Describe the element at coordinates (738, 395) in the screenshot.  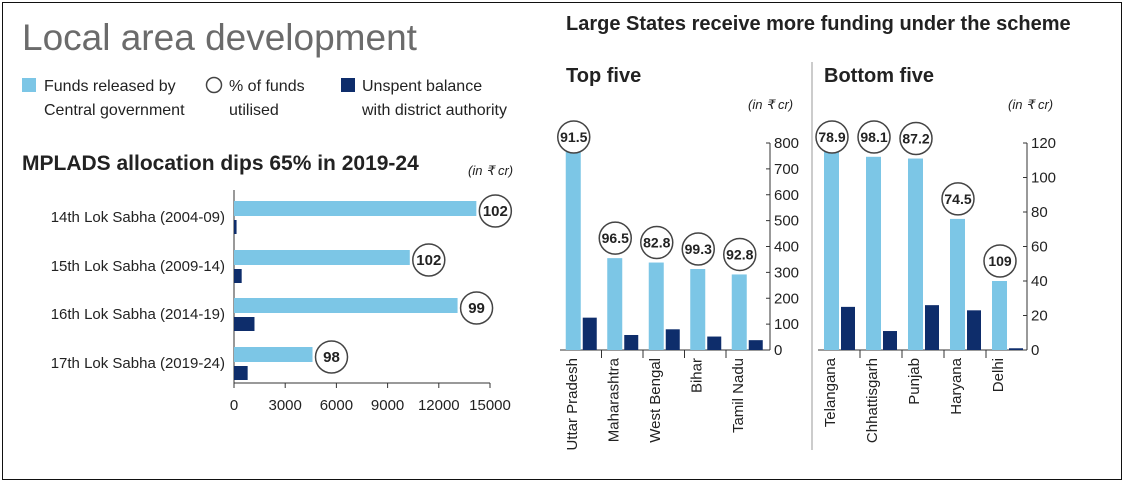
I see `category-label: Tamil Nadu` at that location.